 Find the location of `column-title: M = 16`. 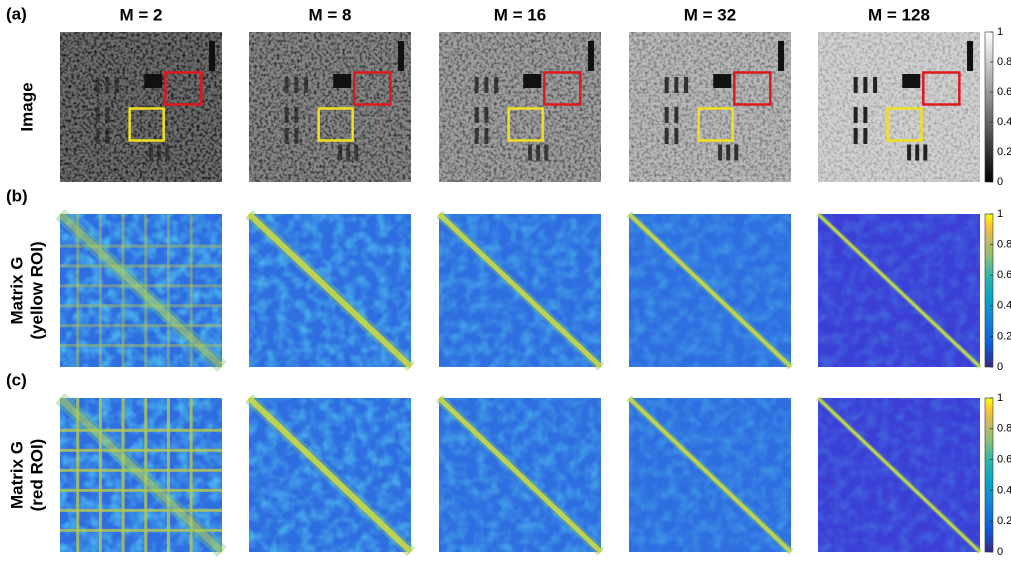

column-title: M = 16 is located at coordinates (520, 14).